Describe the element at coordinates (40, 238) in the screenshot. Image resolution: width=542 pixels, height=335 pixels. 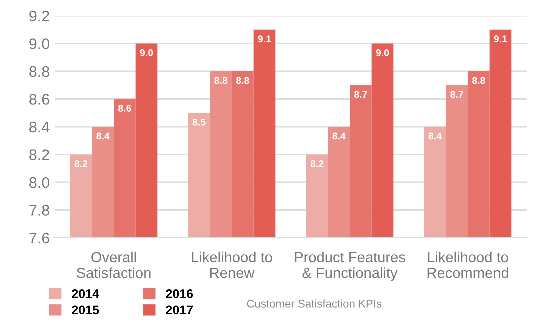
I see `text: 7.6` at that location.